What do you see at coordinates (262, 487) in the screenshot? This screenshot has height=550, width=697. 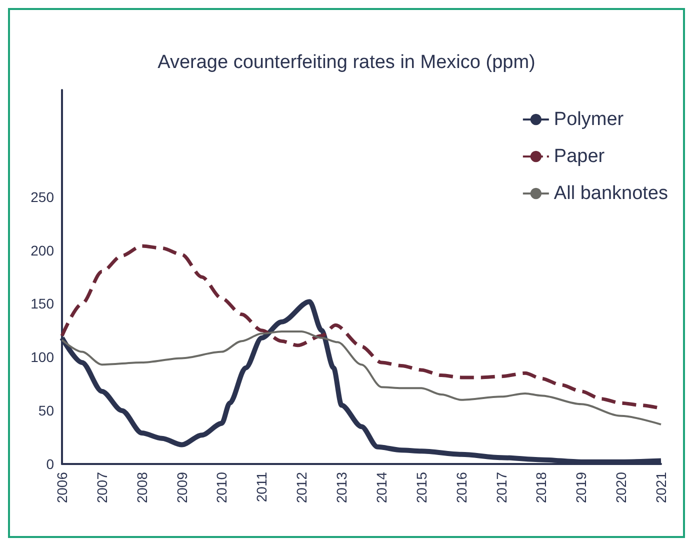 I see `x-tick-label: 2011` at bounding box center [262, 487].